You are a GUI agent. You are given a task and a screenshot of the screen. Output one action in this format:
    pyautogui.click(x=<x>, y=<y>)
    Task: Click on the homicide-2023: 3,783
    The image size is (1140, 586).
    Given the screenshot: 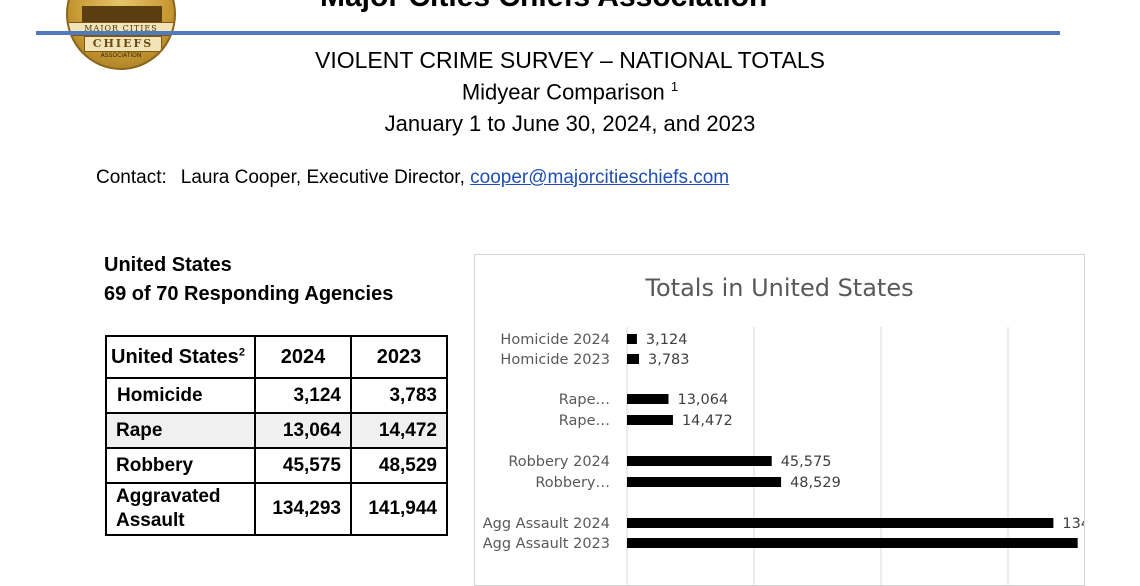 What is the action you would take?
    pyautogui.click(x=399, y=395)
    